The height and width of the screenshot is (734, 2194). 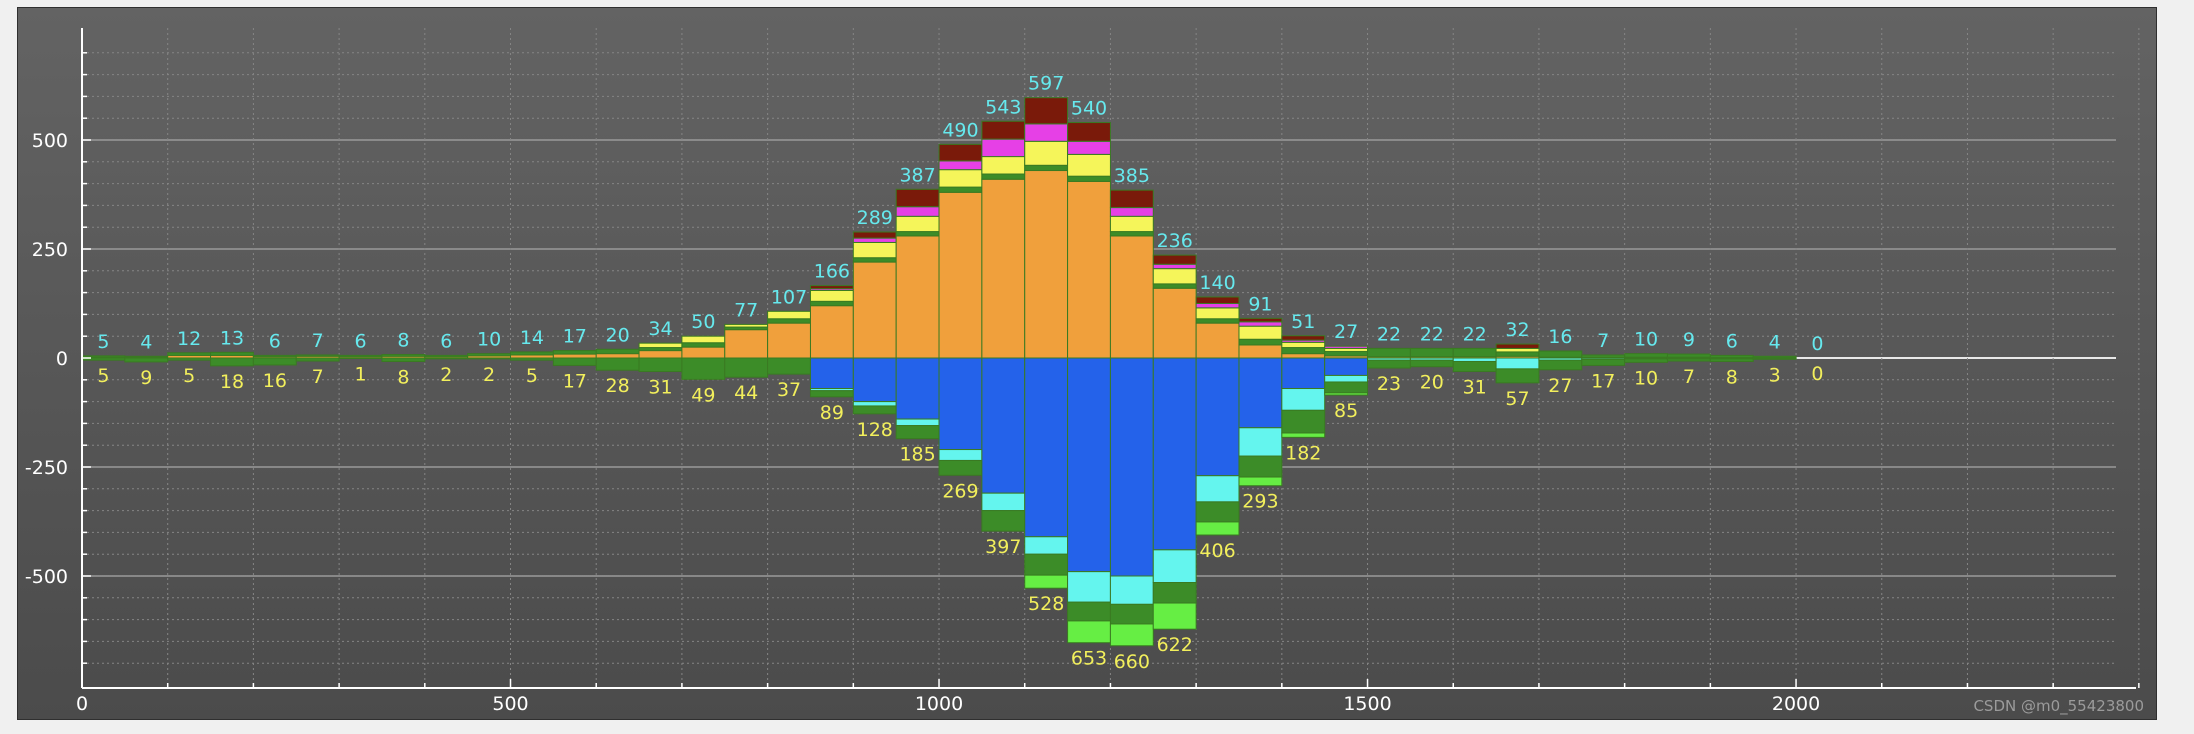 I want to click on positive-total-label: 34, so click(x=660, y=329).